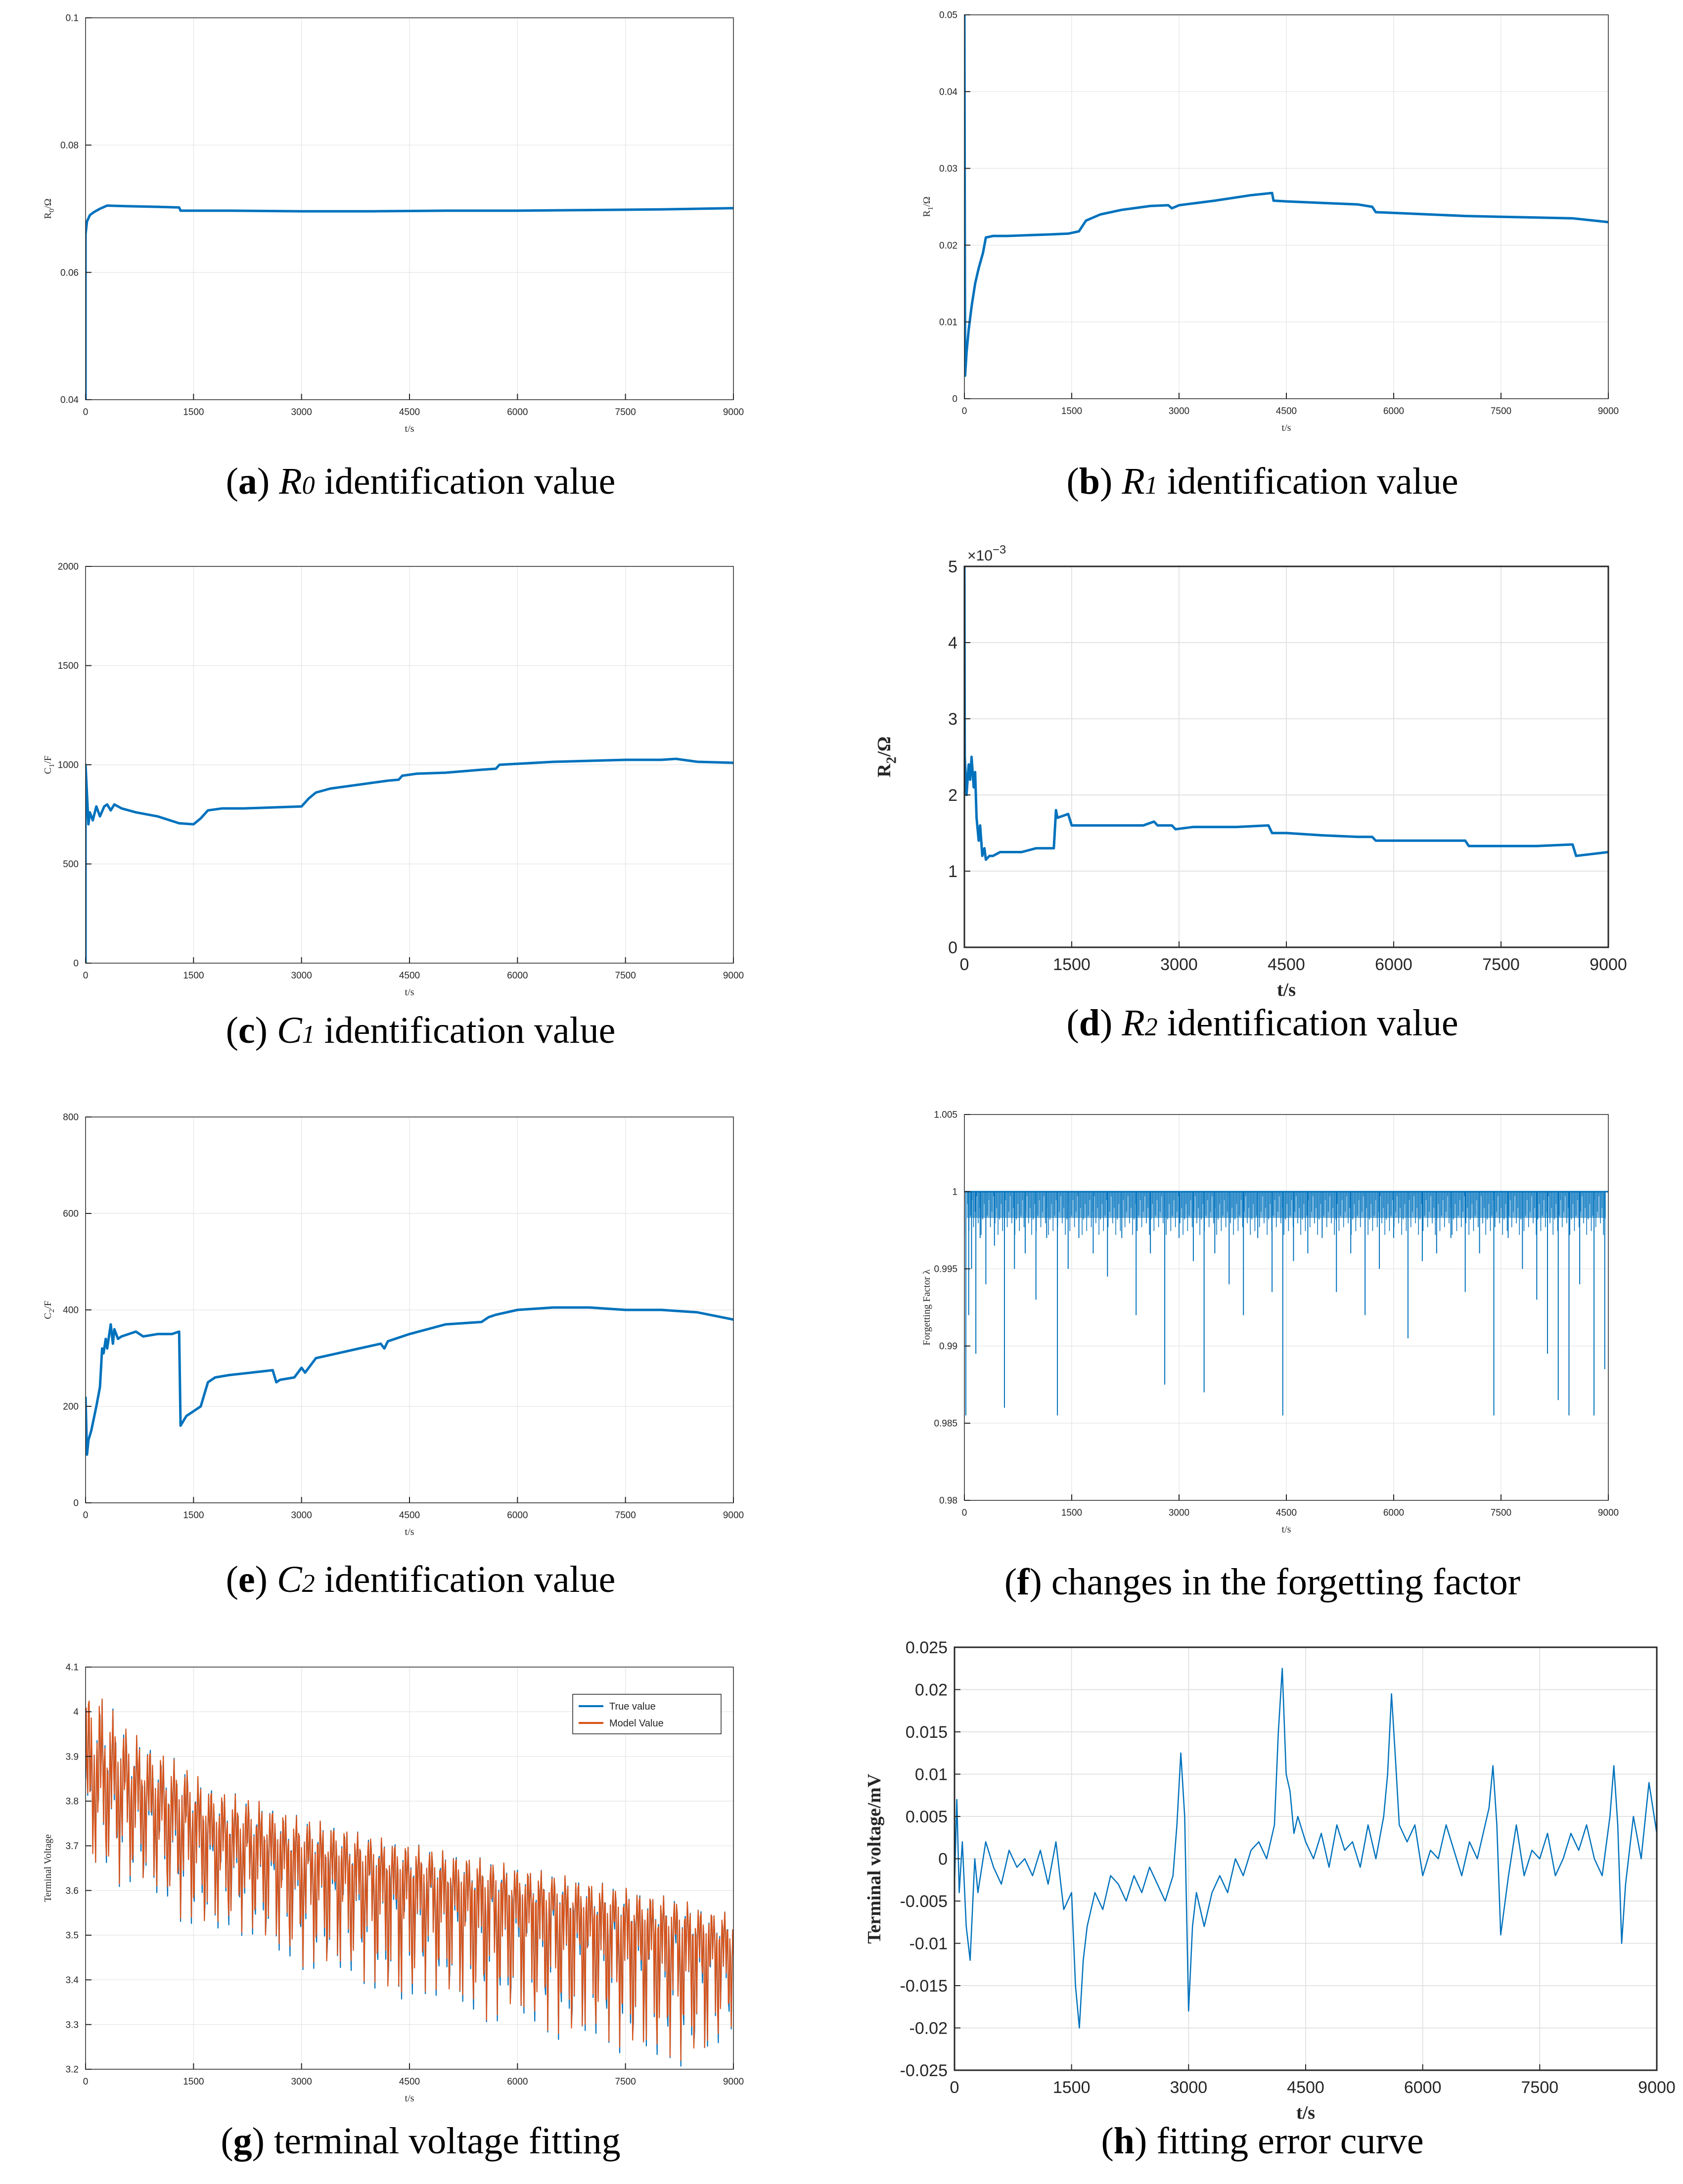 This screenshot has height=2184, width=1683. Describe the element at coordinates (954, 1192) in the screenshot. I see `y-tick-label: 1` at that location.